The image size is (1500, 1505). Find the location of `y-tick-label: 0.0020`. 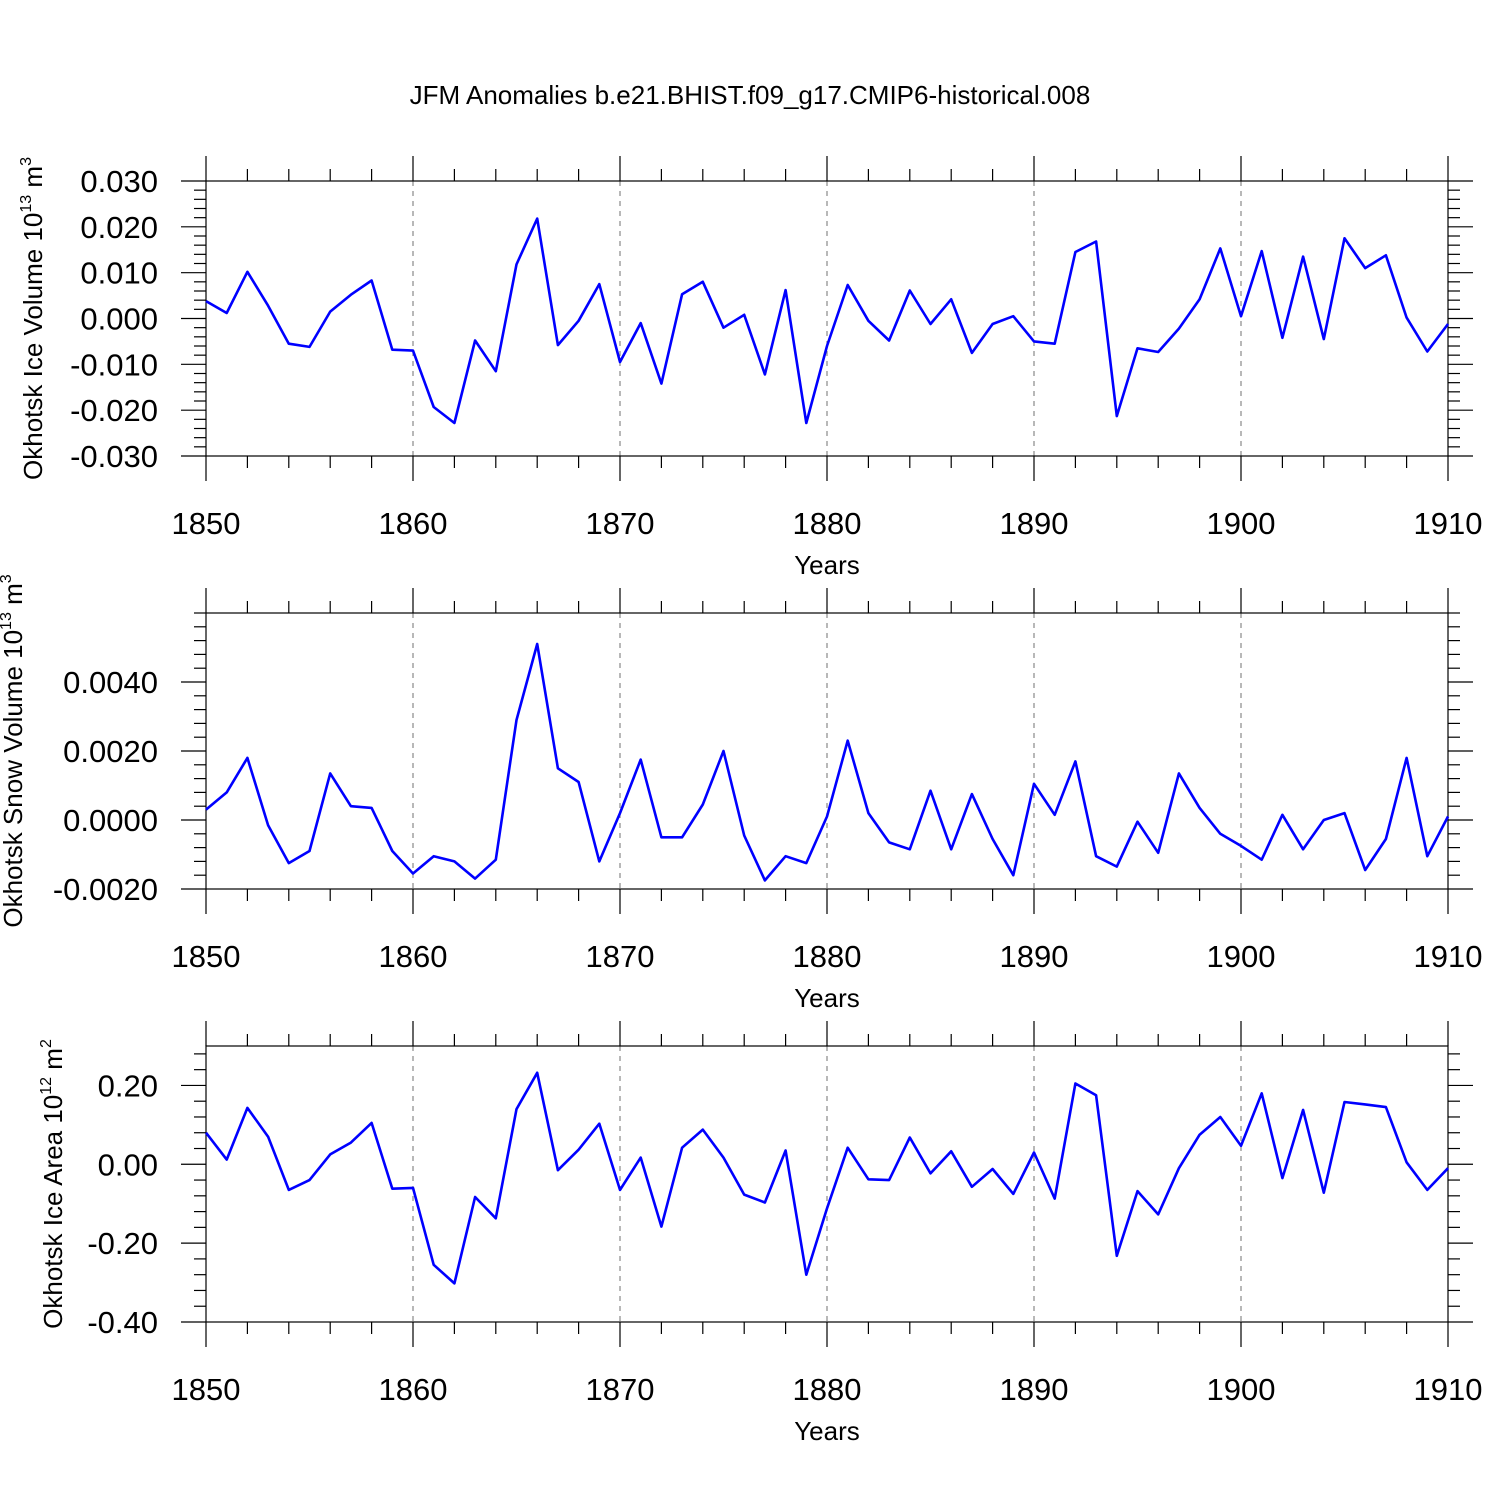

y-tick-label: 0.0020 is located at coordinates (110, 751).